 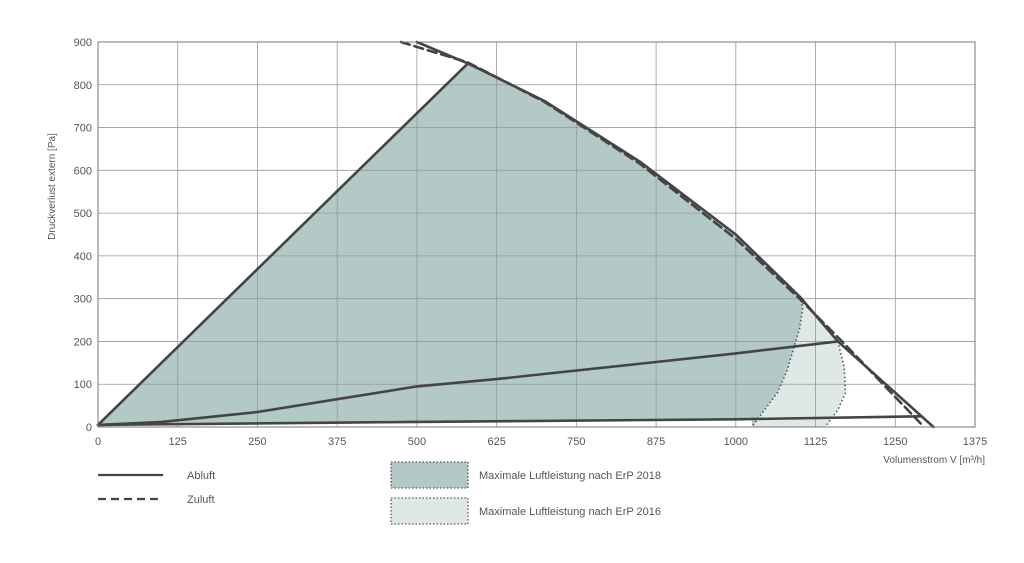 I want to click on y-tick-label: 700, so click(x=83, y=129).